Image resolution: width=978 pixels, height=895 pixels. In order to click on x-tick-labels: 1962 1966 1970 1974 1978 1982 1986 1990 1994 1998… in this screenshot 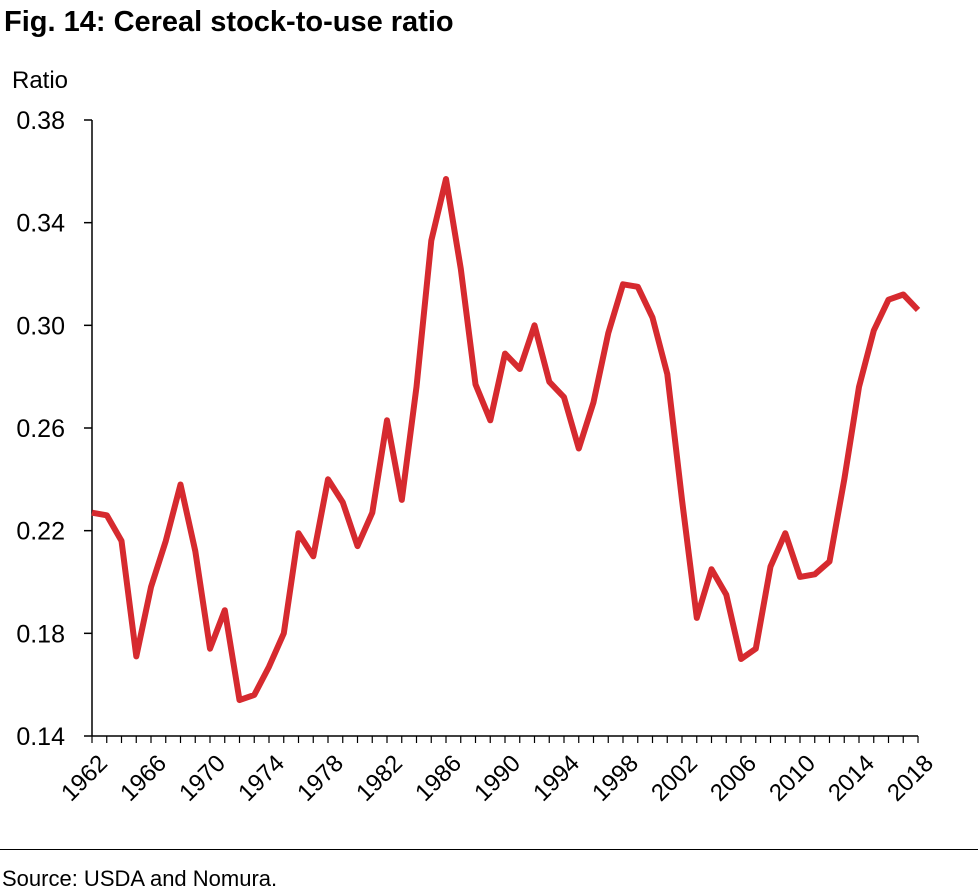, I will do `click(497, 778)`.